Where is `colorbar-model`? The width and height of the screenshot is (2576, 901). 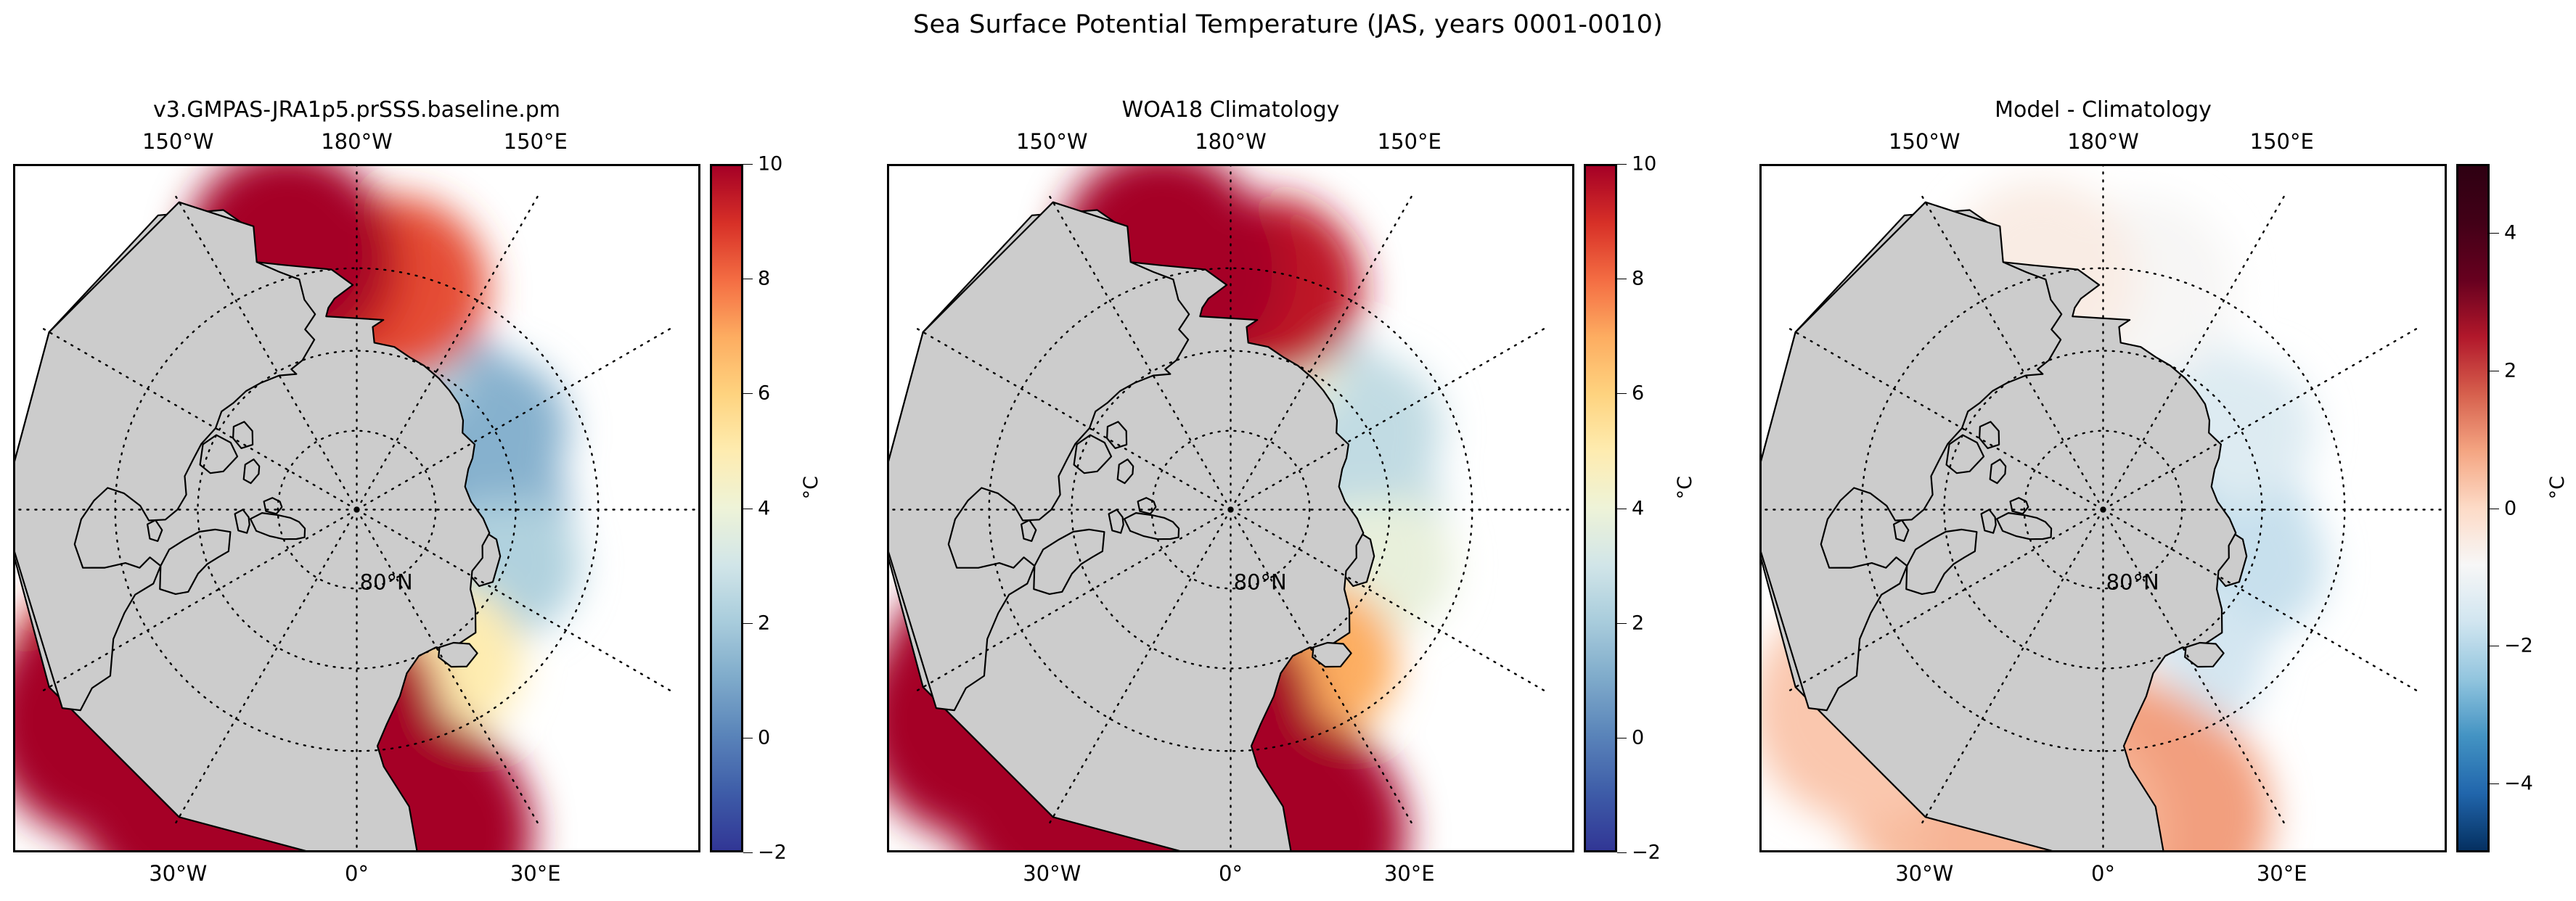
colorbar-model is located at coordinates (727, 508).